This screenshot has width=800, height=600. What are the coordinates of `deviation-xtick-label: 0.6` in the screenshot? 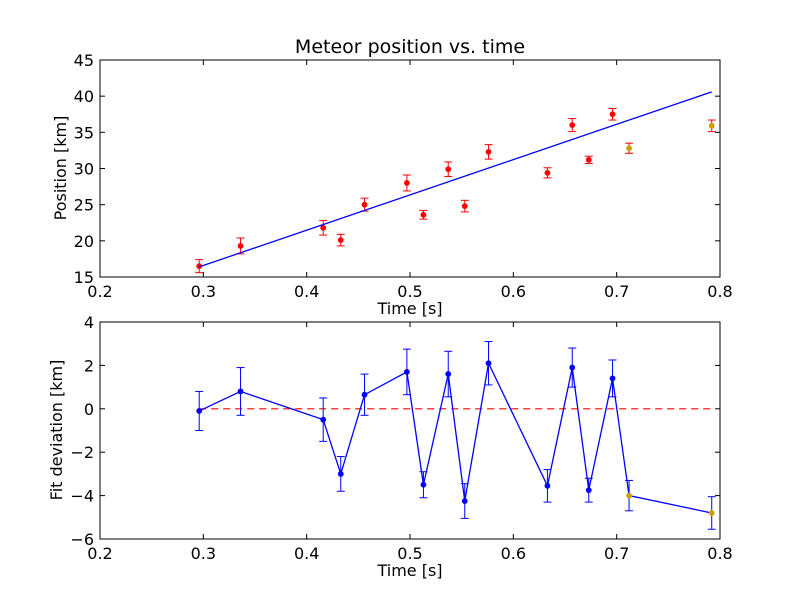 It's located at (513, 553).